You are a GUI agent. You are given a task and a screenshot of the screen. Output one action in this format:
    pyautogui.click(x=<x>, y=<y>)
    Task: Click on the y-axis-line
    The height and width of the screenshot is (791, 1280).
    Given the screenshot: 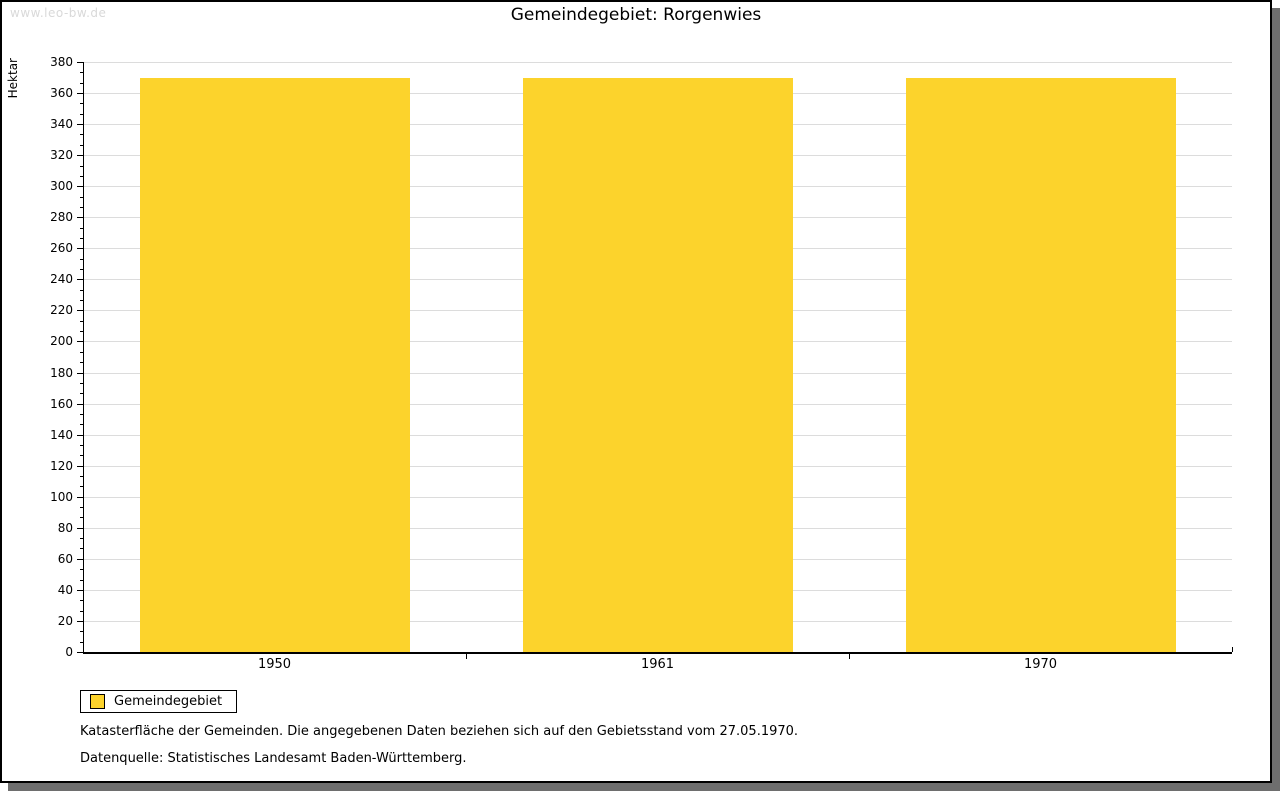 What is the action you would take?
    pyautogui.click(x=83, y=357)
    